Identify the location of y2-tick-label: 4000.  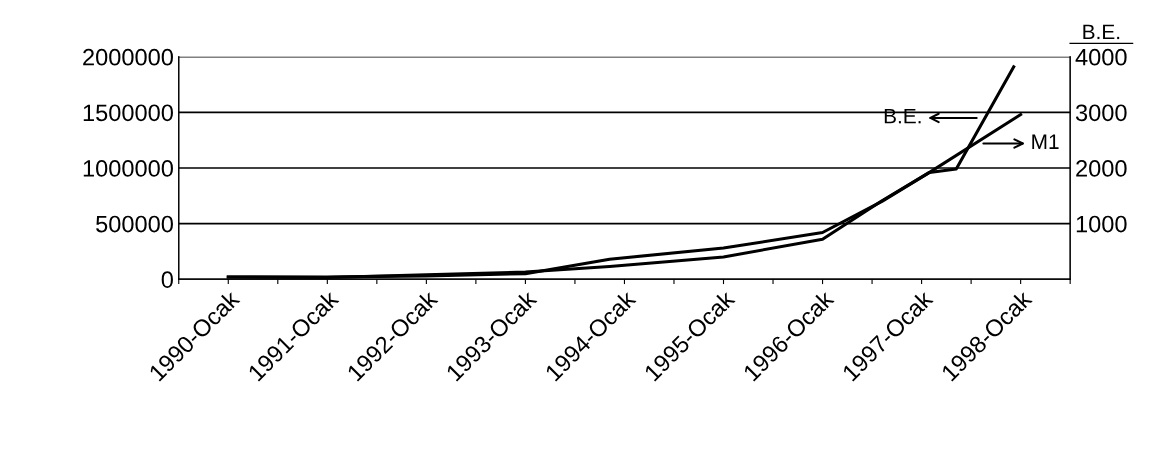
(1101, 57).